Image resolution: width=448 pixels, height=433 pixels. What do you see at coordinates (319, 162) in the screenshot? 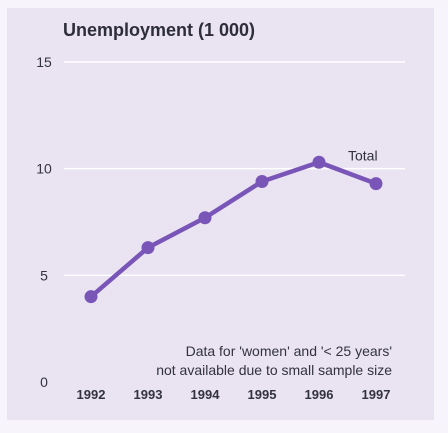
I see `data-point-1996` at bounding box center [319, 162].